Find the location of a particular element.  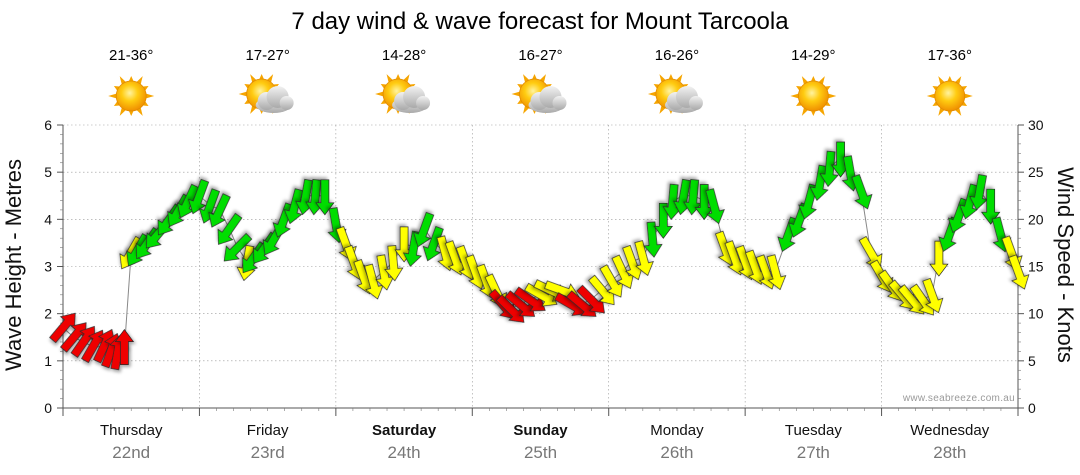

y-axis-label-left: Wave Height - Metres is located at coordinates (13, 265).